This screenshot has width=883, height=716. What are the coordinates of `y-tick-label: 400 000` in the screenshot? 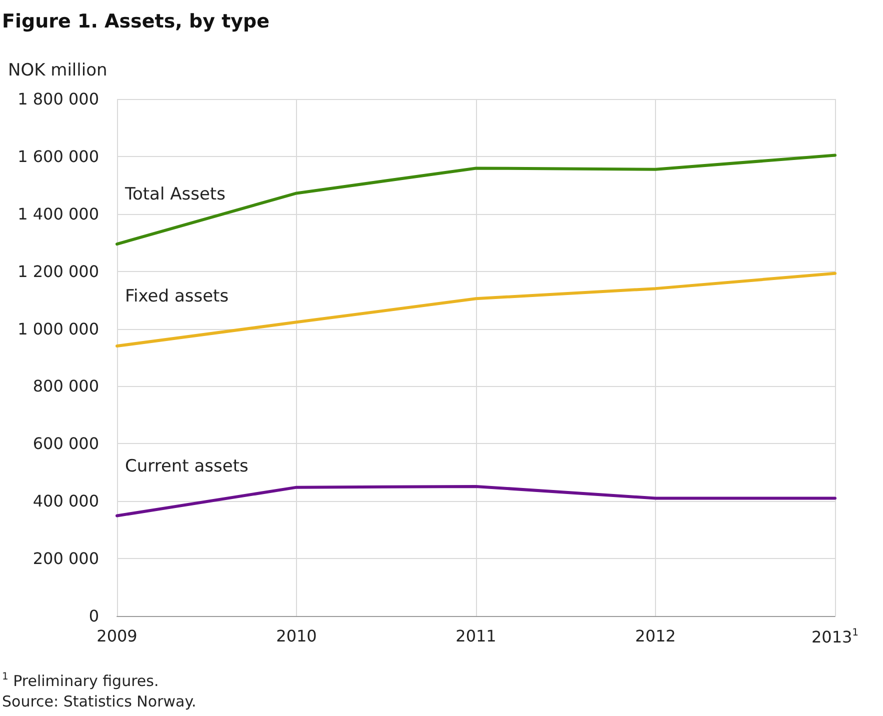 It's located at (65, 501).